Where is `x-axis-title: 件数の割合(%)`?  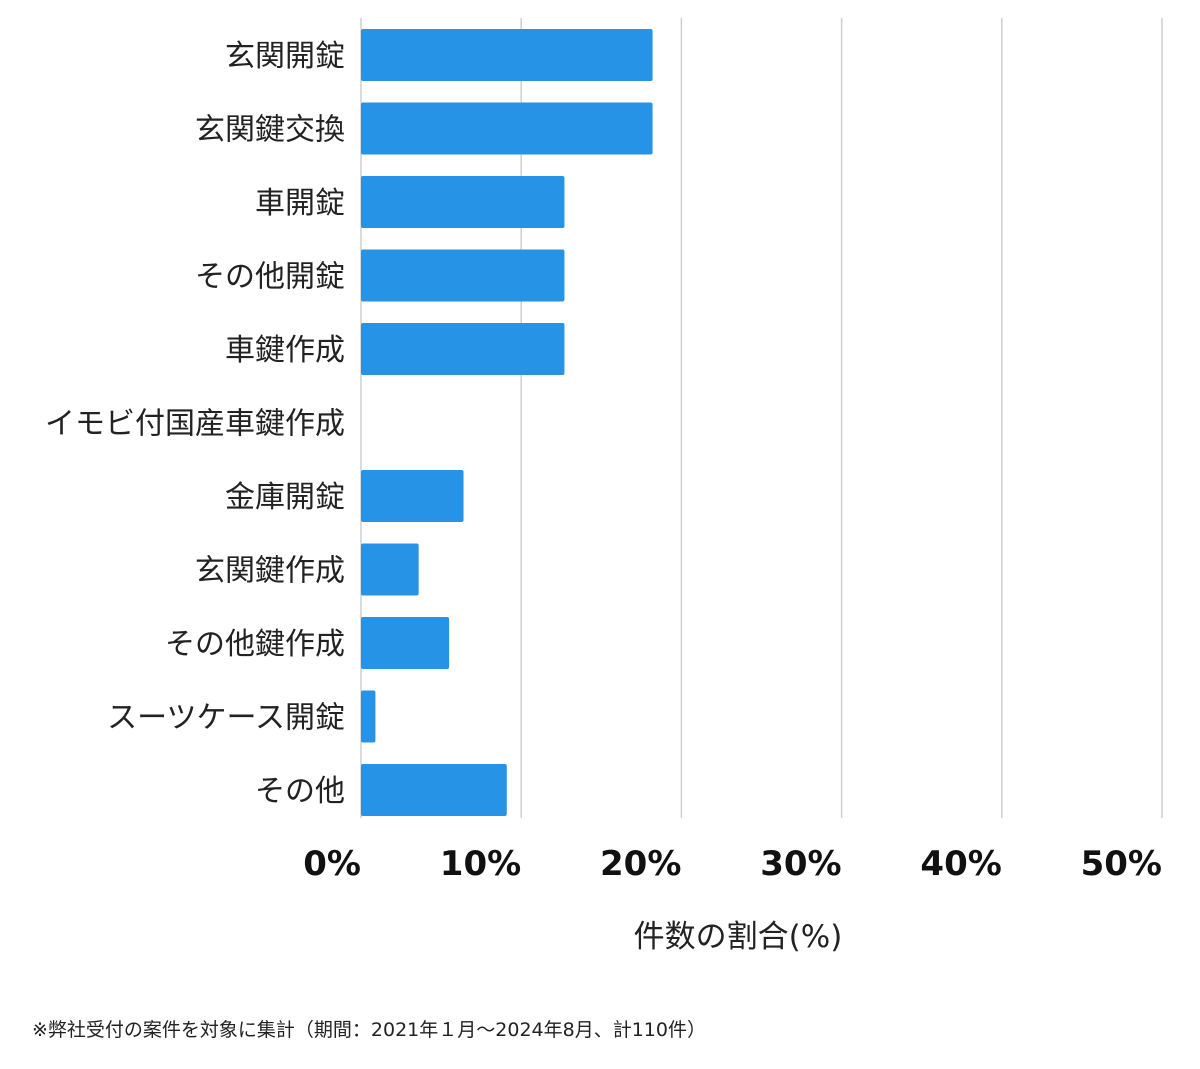
x-axis-title: 件数の割合(%) is located at coordinates (738, 937).